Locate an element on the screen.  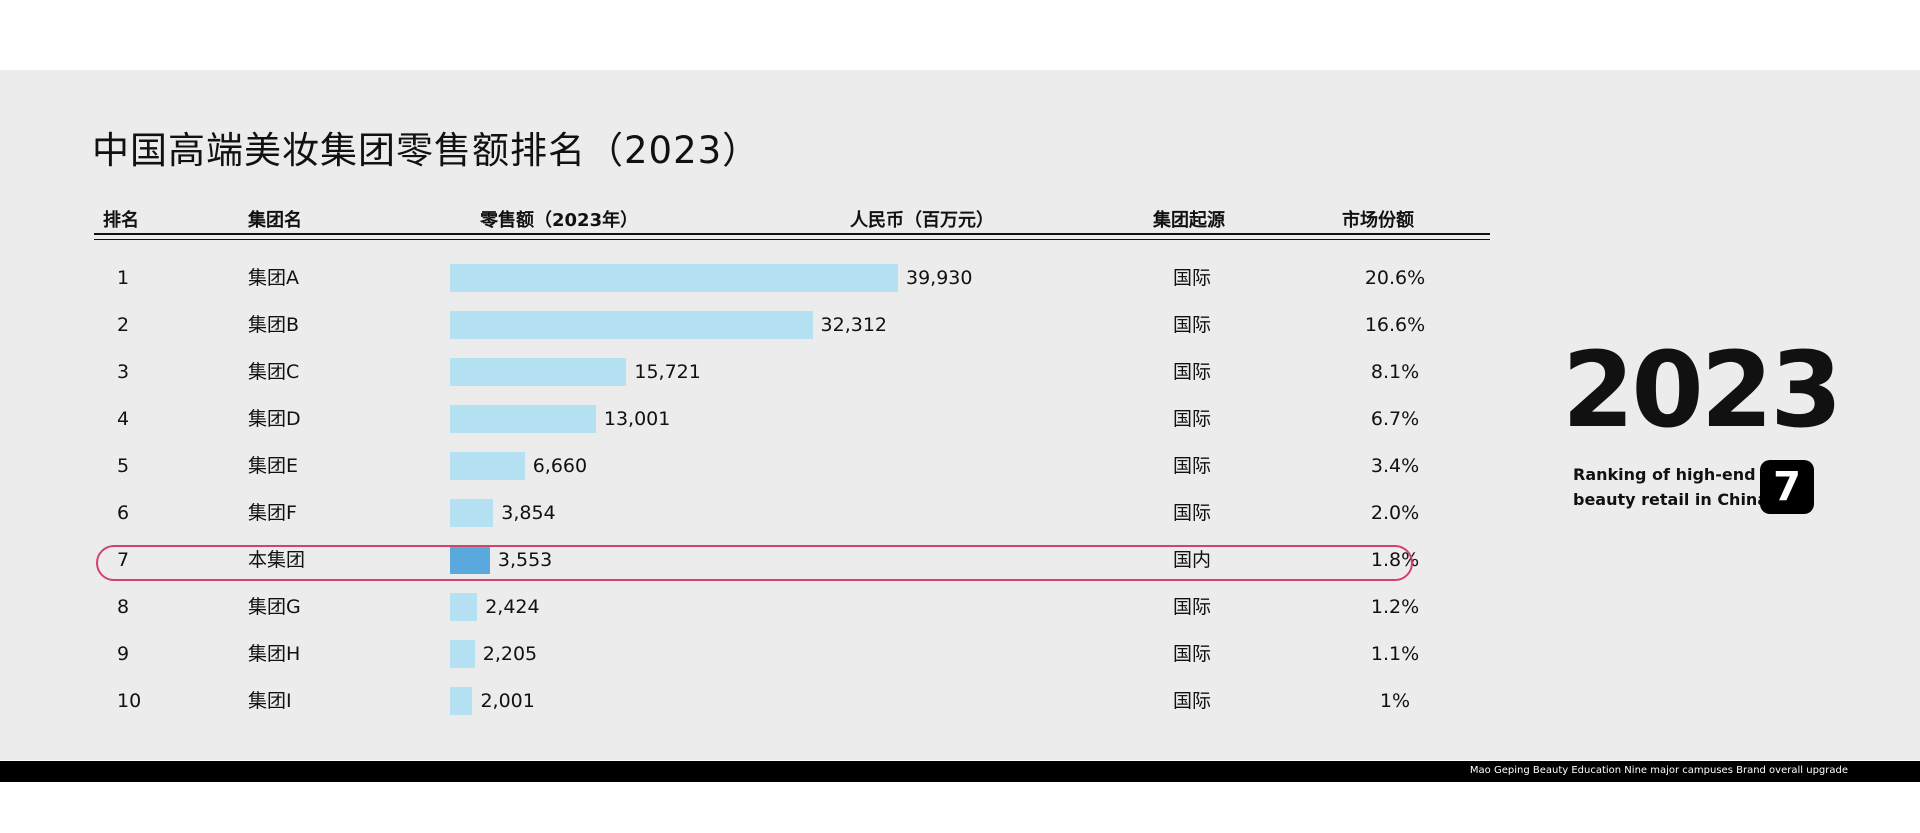
rank-cell: 3 is located at coordinates (123, 372).